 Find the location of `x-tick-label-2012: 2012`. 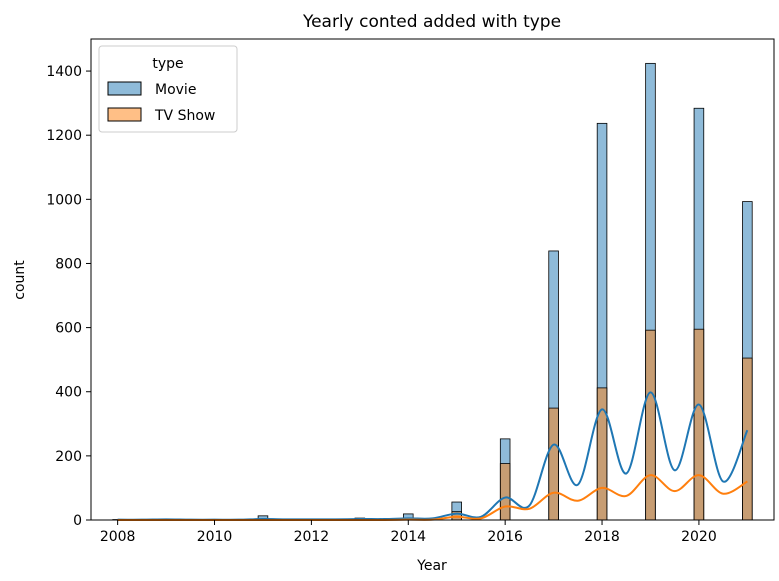

x-tick-label-2012: 2012 is located at coordinates (312, 537).